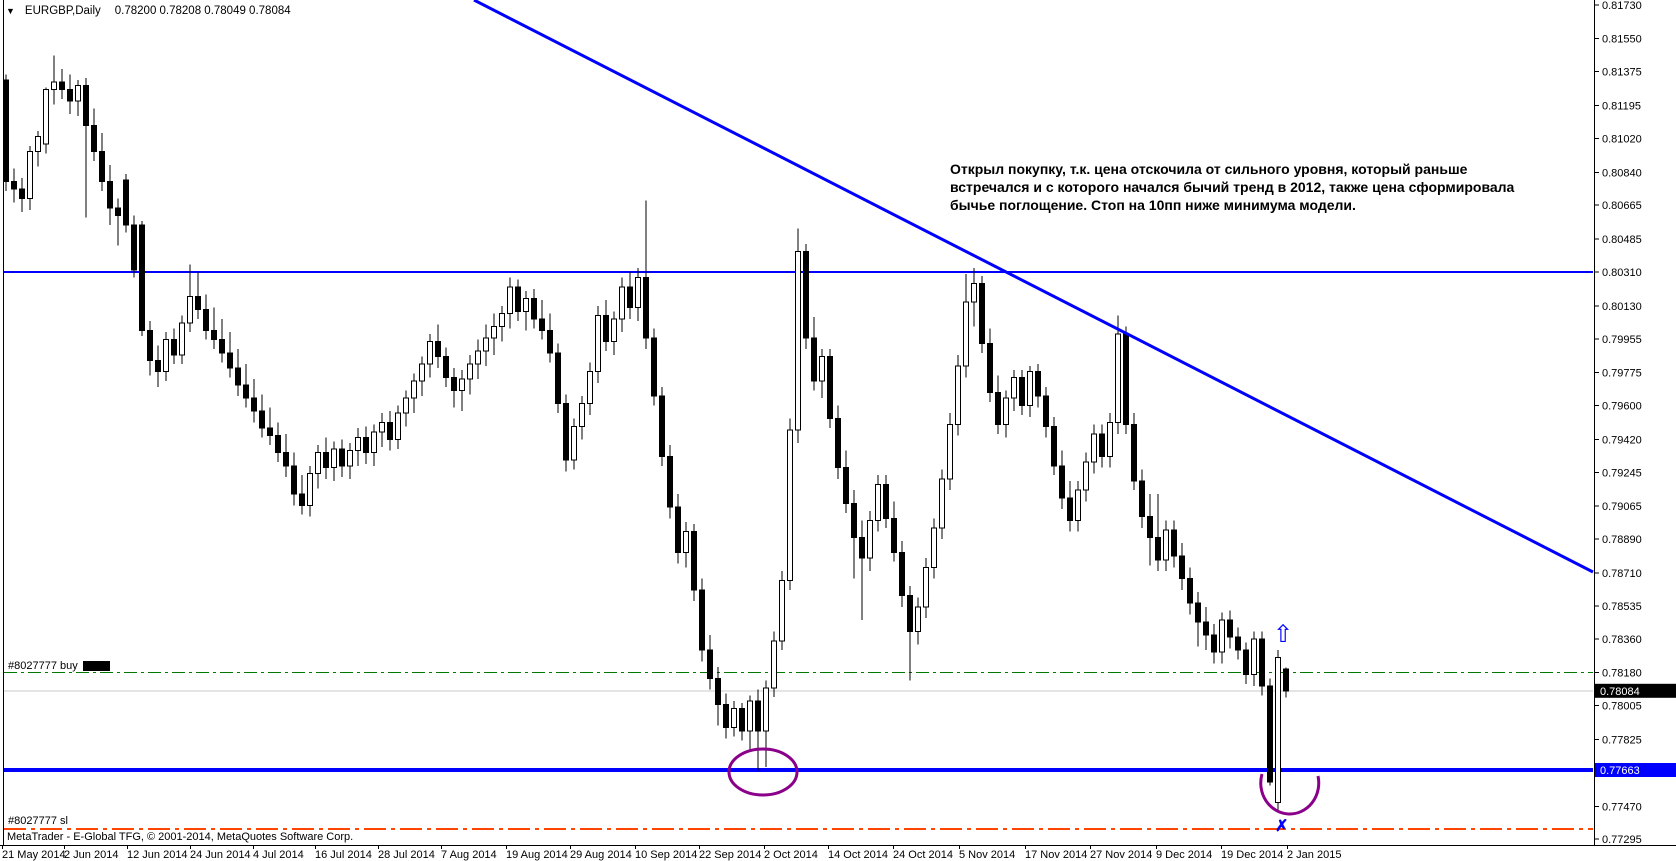 The width and height of the screenshot is (1676, 861). What do you see at coordinates (1622, 374) in the screenshot?
I see `price-tick-label: 0.79775` at bounding box center [1622, 374].